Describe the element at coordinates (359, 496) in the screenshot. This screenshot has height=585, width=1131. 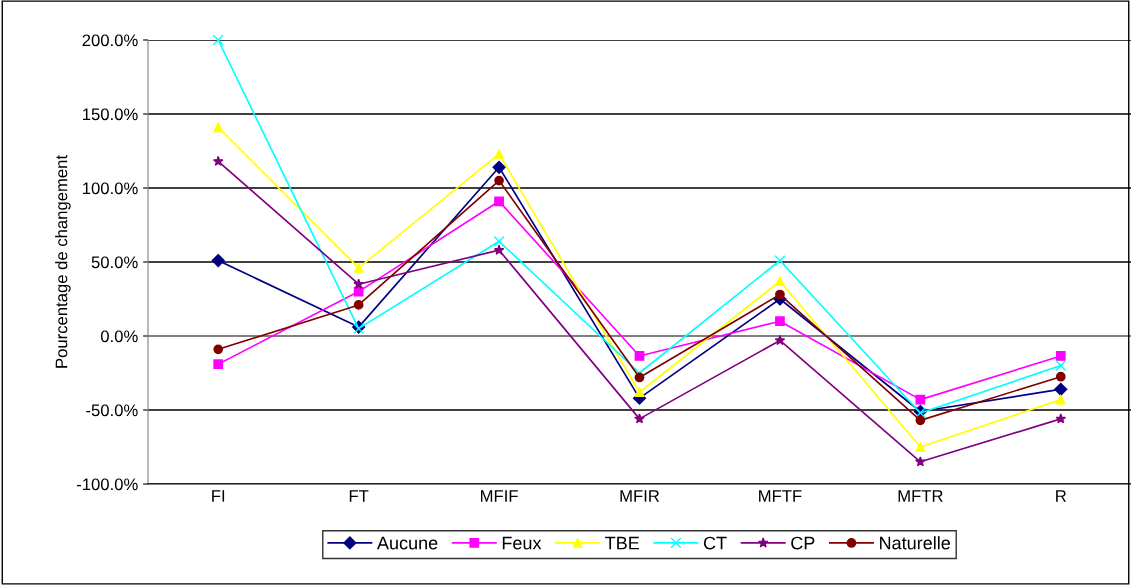
I see `x-tick-label: FT` at that location.